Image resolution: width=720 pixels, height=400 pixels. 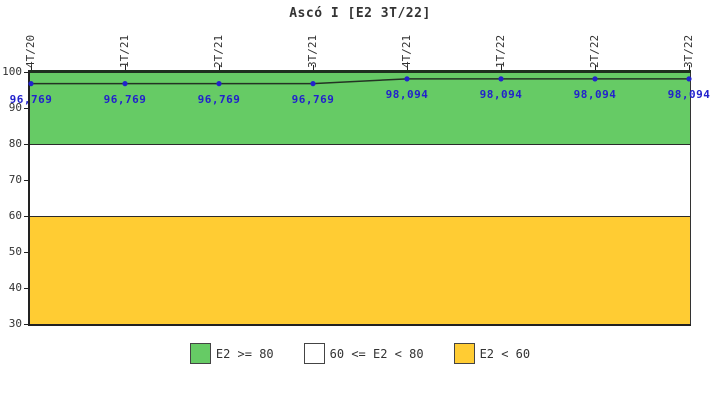 I want to click on series-line, so click(x=360, y=81).